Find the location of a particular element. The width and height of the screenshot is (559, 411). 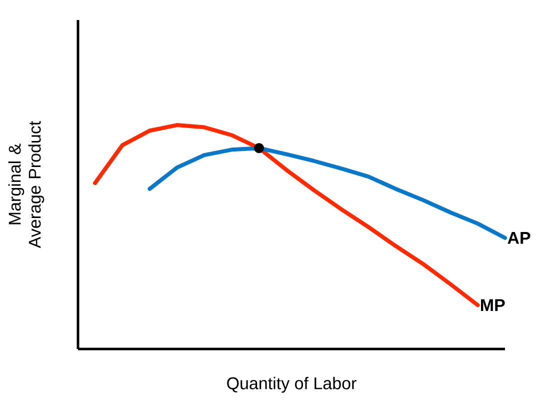

series-label: MP is located at coordinates (493, 305).